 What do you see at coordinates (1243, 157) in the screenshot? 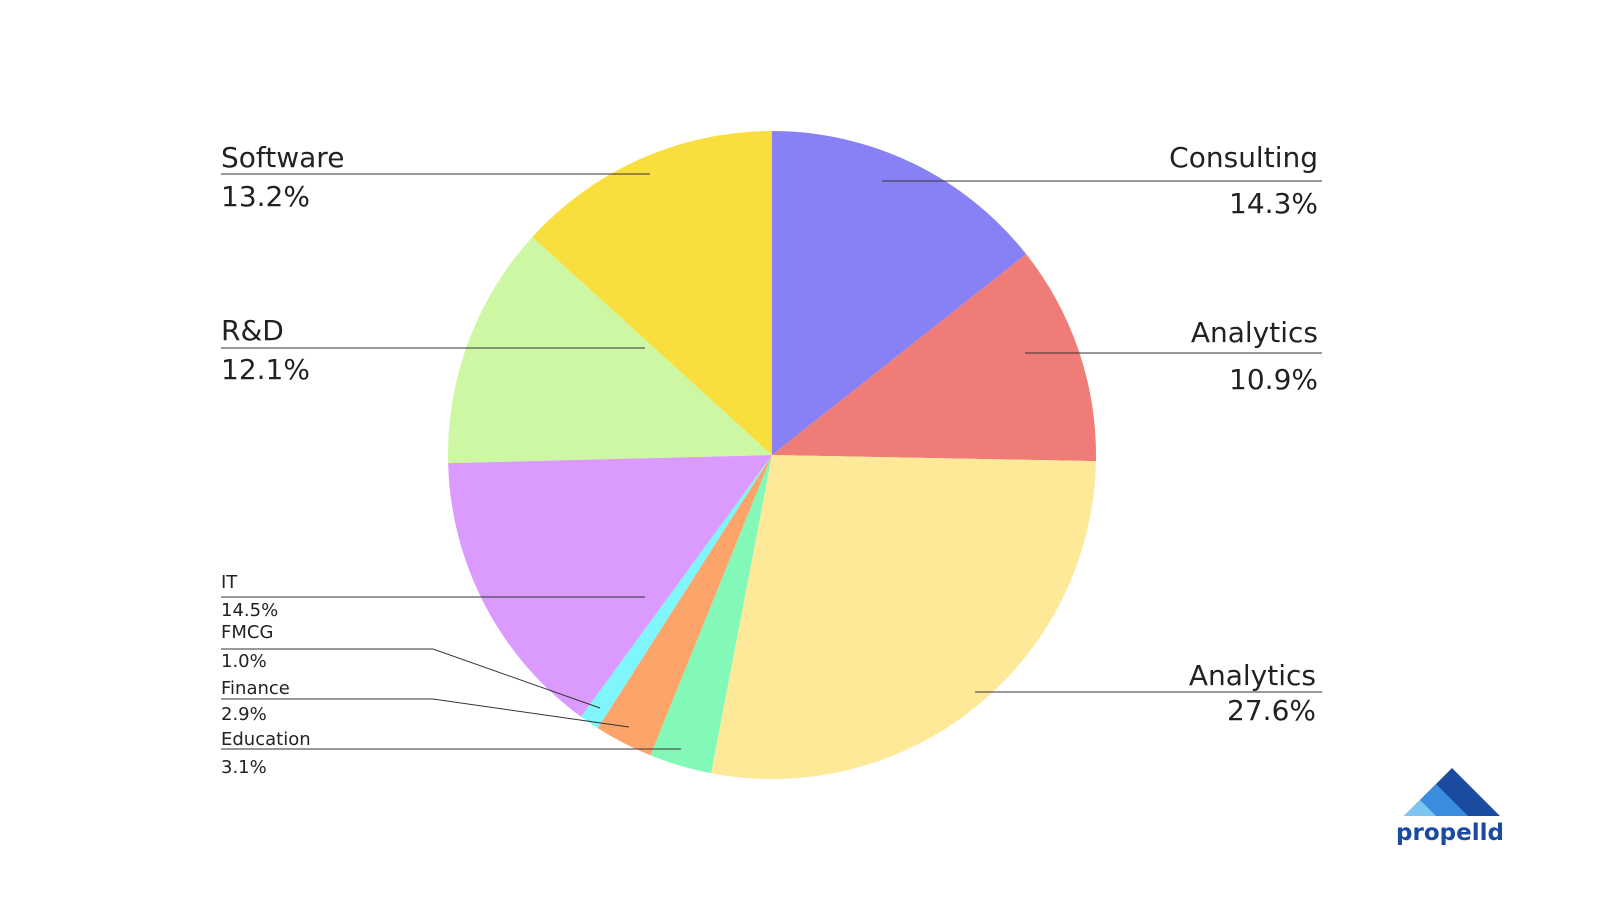
I see `slice-name: Consulting` at bounding box center [1243, 157].